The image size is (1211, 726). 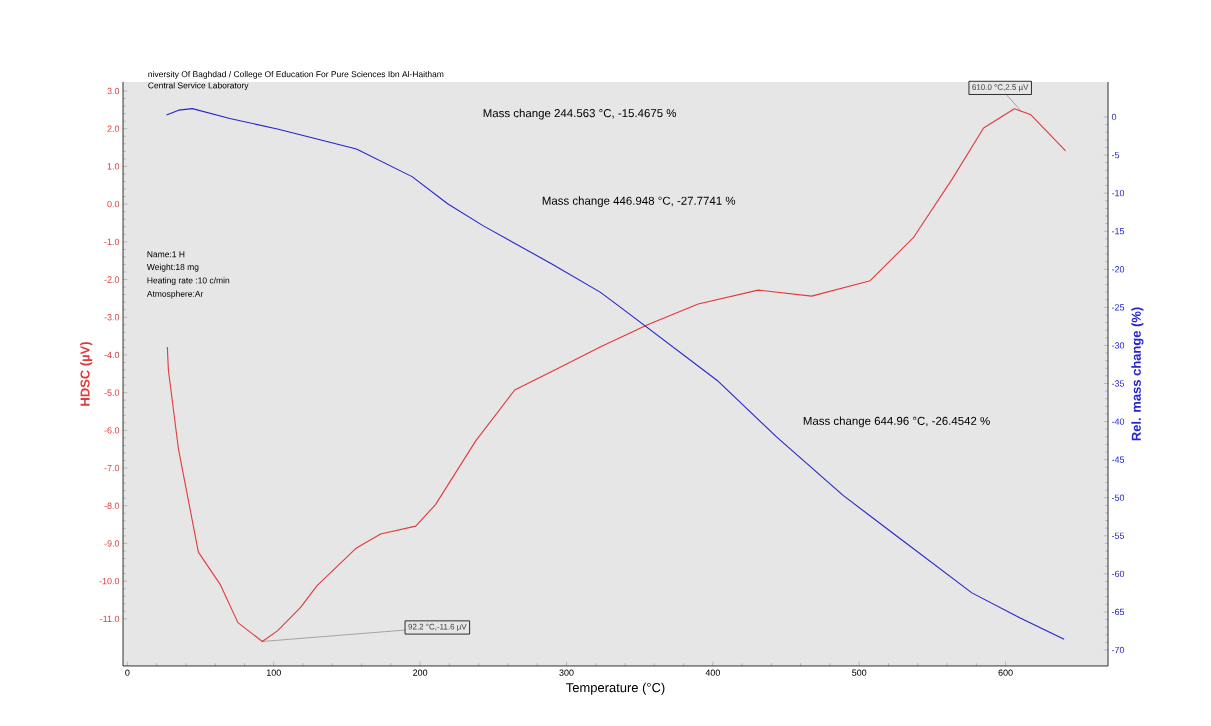 I want to click on annotation: Name:1 H, so click(x=166, y=254).